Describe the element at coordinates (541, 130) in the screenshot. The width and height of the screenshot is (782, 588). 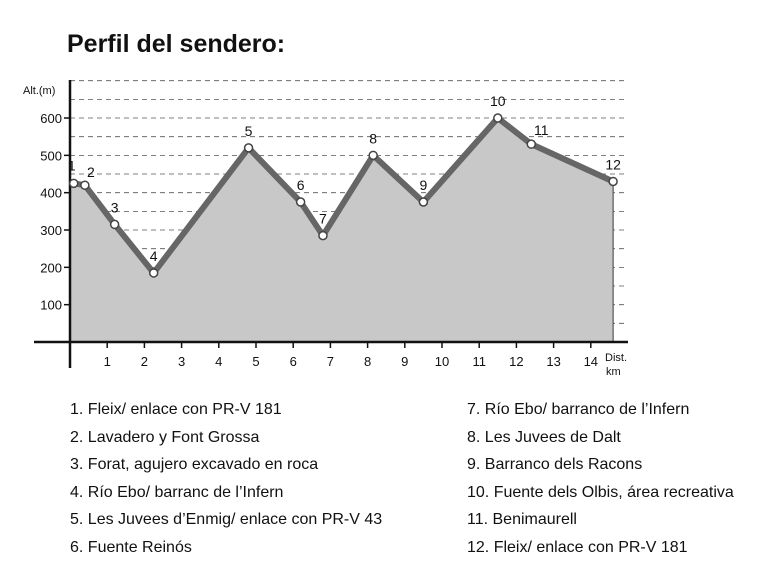
I see `waypoint-label: 11` at that location.